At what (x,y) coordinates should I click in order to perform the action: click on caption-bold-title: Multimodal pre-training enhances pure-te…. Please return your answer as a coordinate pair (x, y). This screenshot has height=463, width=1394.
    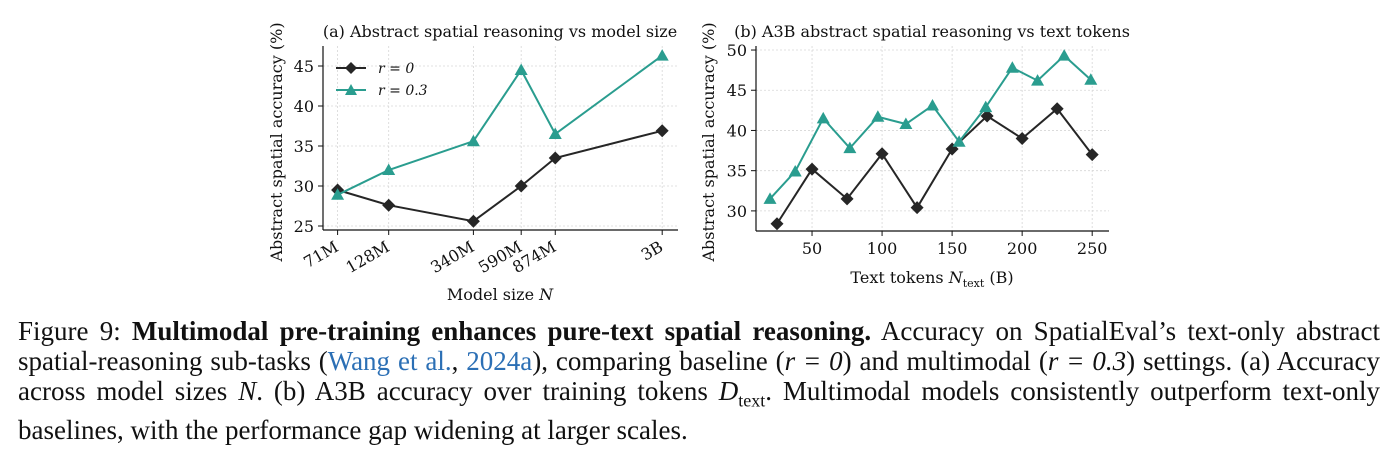
    Looking at the image, I should click on (501, 331).